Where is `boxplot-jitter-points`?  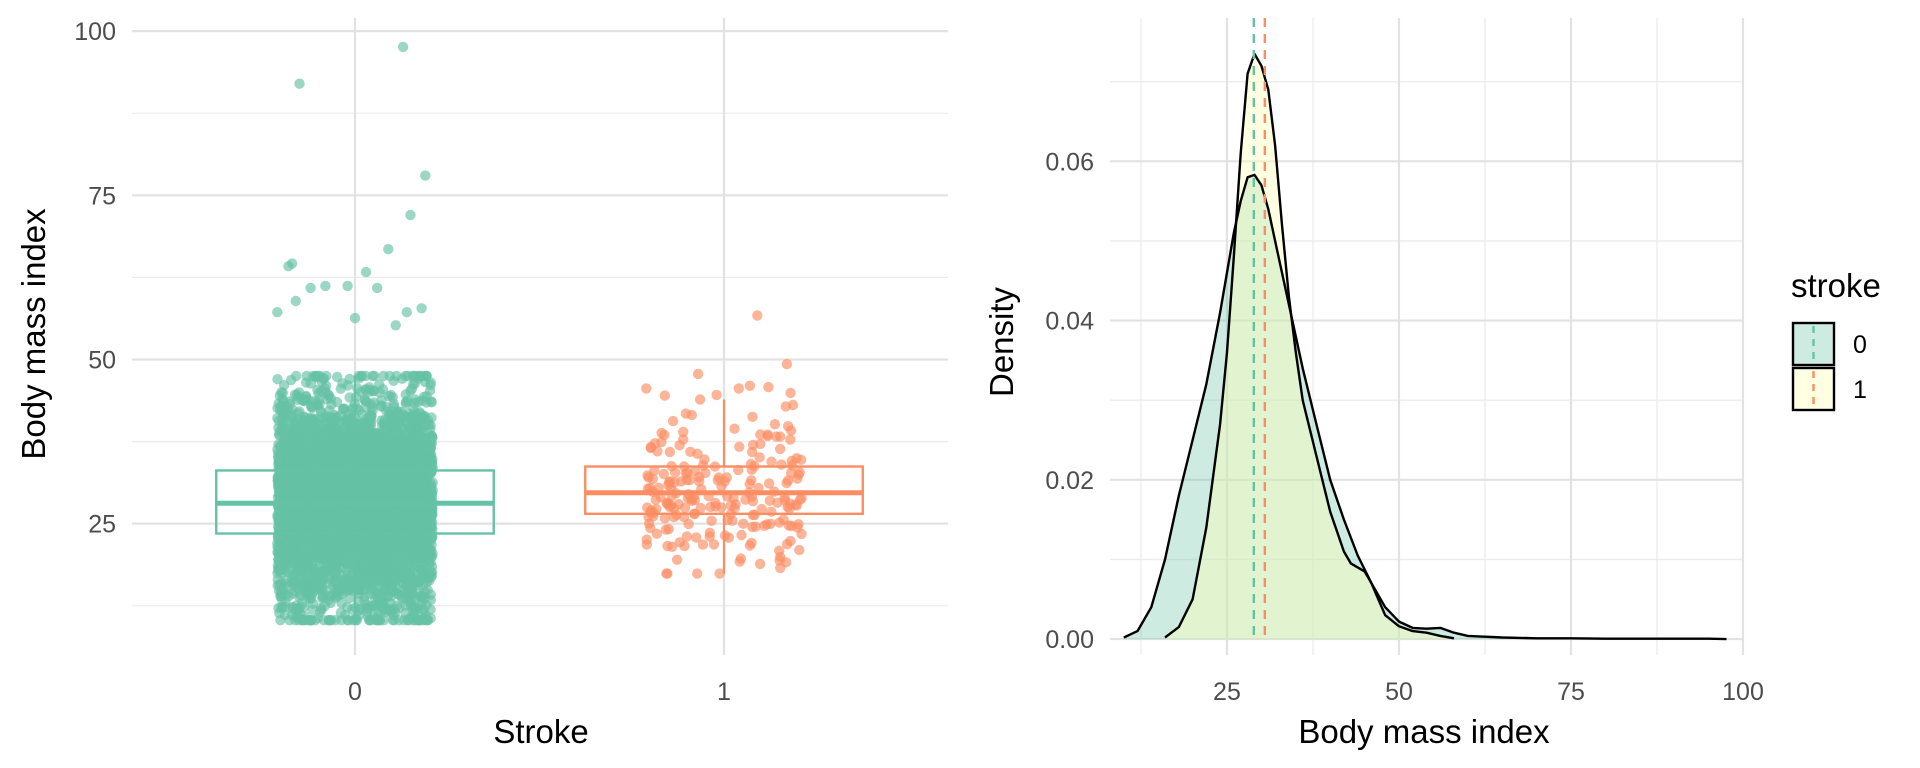 boxplot-jitter-points is located at coordinates (539, 498).